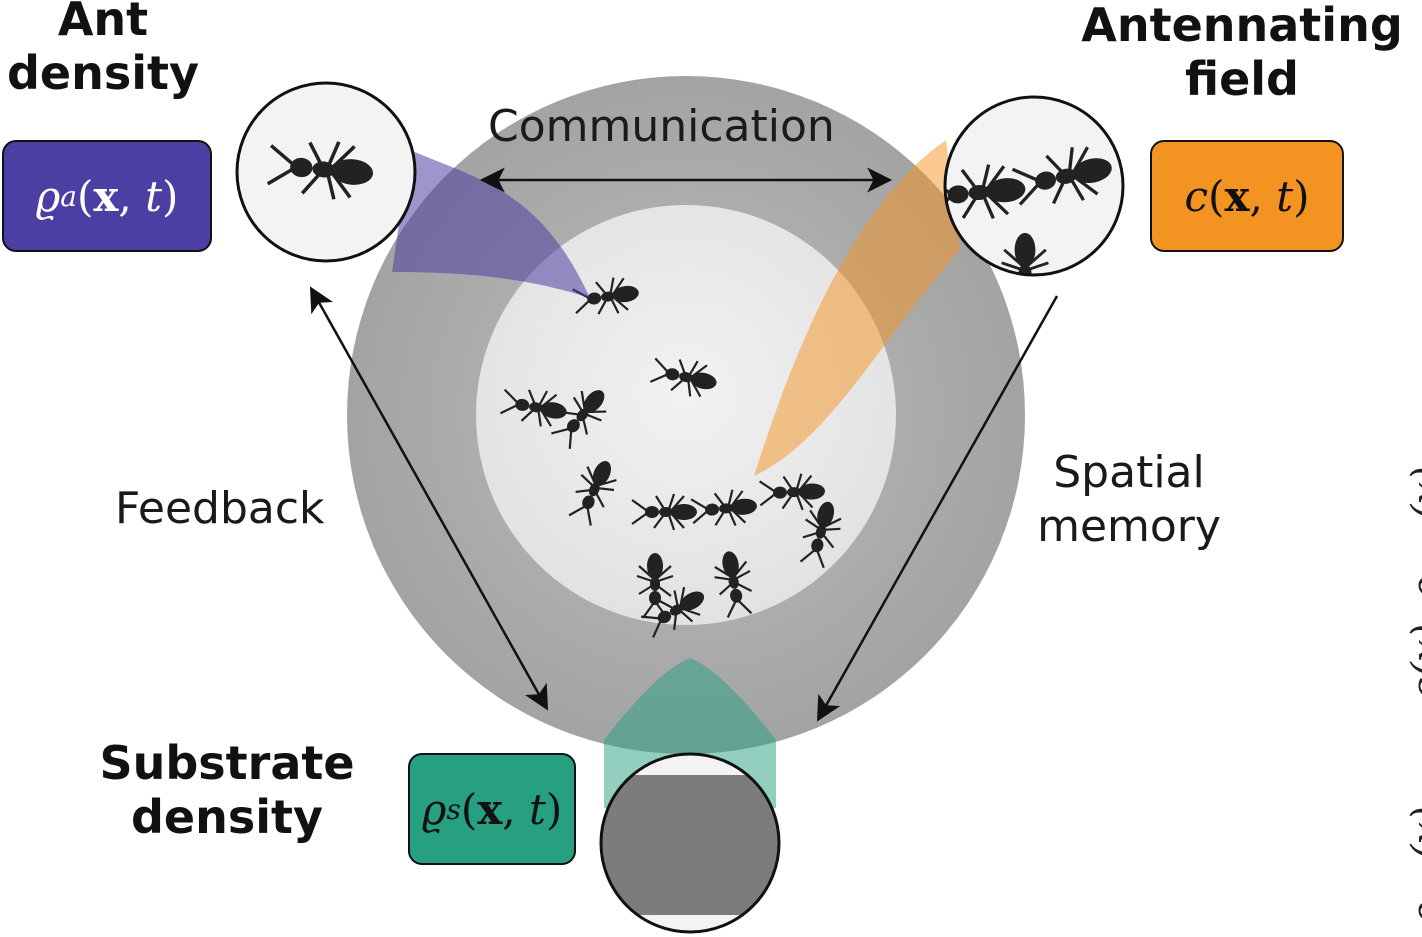 This screenshot has width=1422, height=937. What do you see at coordinates (1285, 196) in the screenshot?
I see `antennating-t: t` at bounding box center [1285, 196].